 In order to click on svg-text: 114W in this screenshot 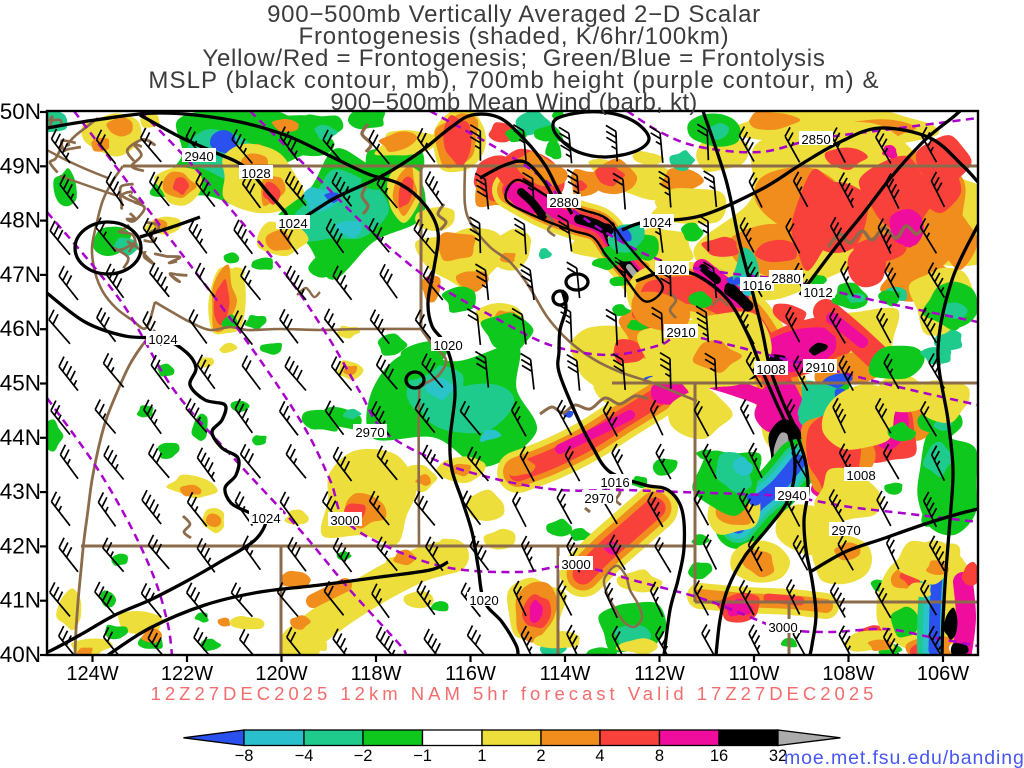, I will do `click(565, 674)`.